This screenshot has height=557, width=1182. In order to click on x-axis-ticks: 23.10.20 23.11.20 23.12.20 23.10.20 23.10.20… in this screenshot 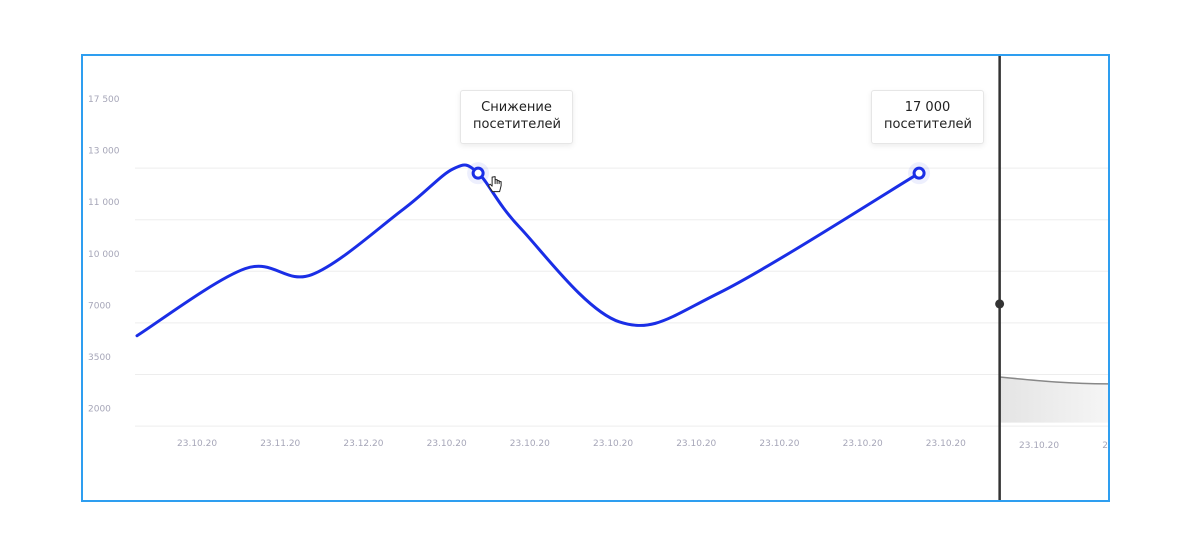, I will do `click(643, 445)`.